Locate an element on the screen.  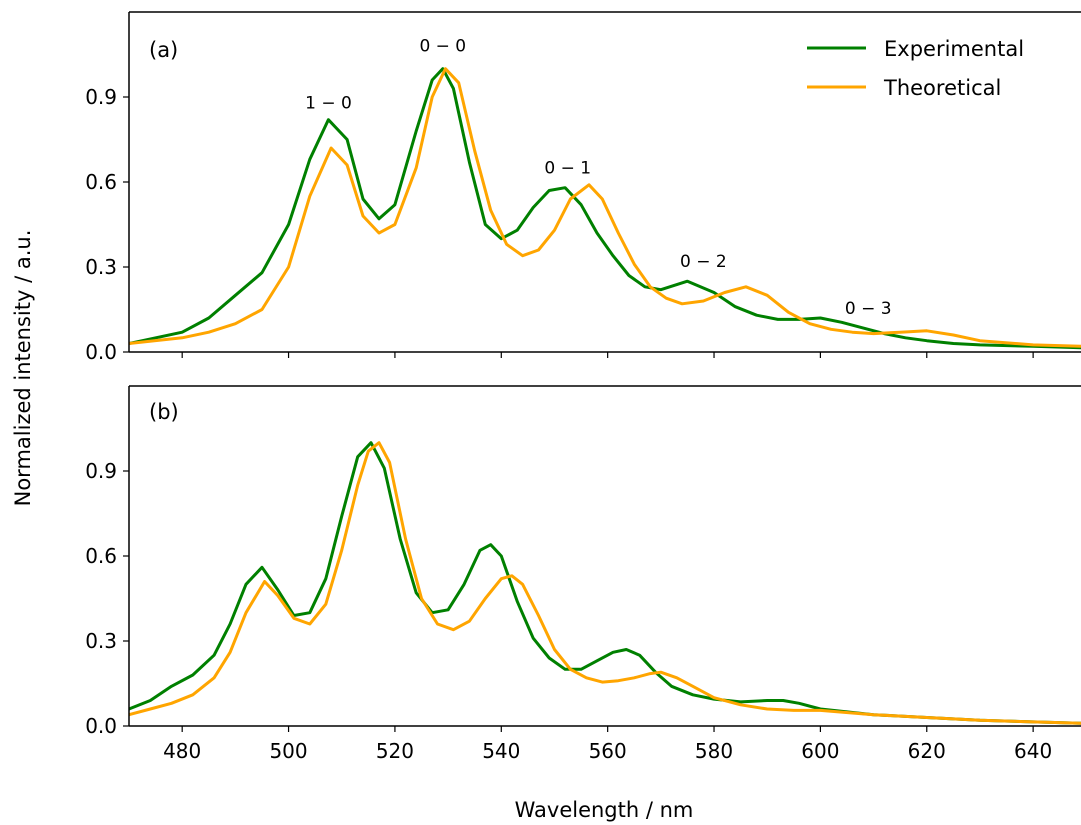
y-tick-label-0-0: 0.0 is located at coordinates (101, 352).